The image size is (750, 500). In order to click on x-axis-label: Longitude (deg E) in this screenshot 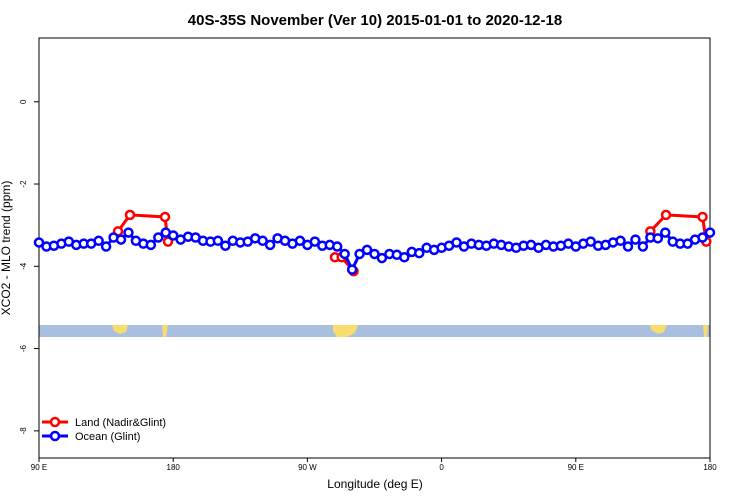, I will do `click(374, 484)`.